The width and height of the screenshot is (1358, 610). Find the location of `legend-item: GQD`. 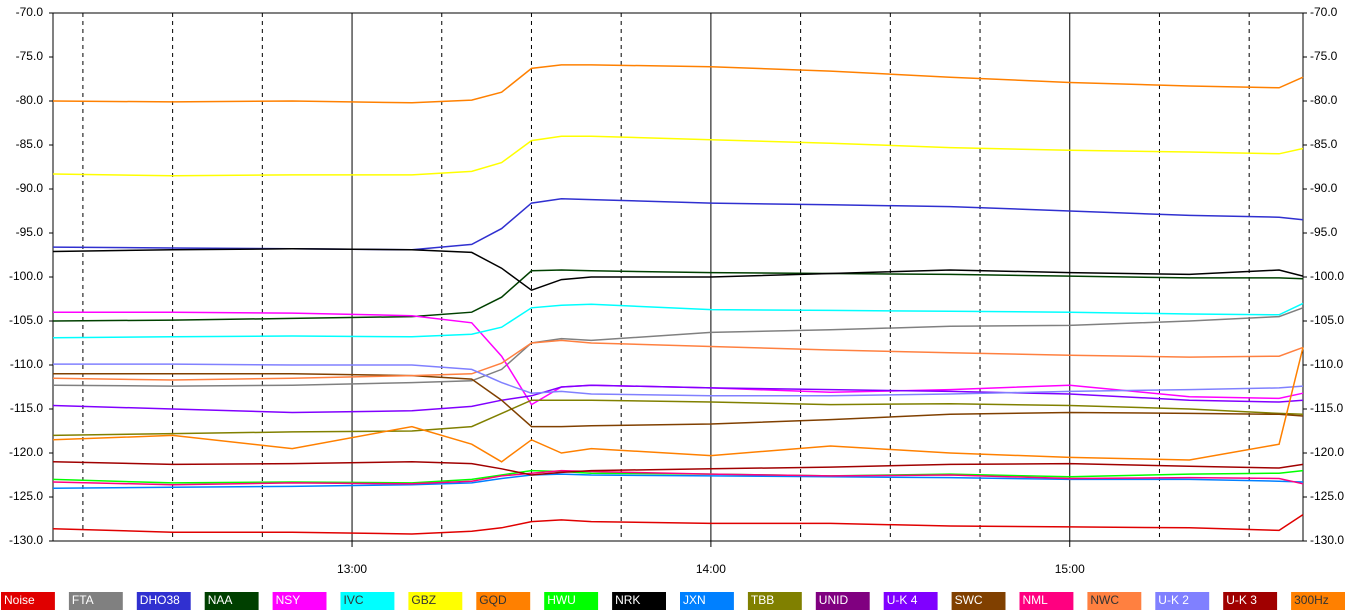

legend-item: GQD is located at coordinates (503, 601).